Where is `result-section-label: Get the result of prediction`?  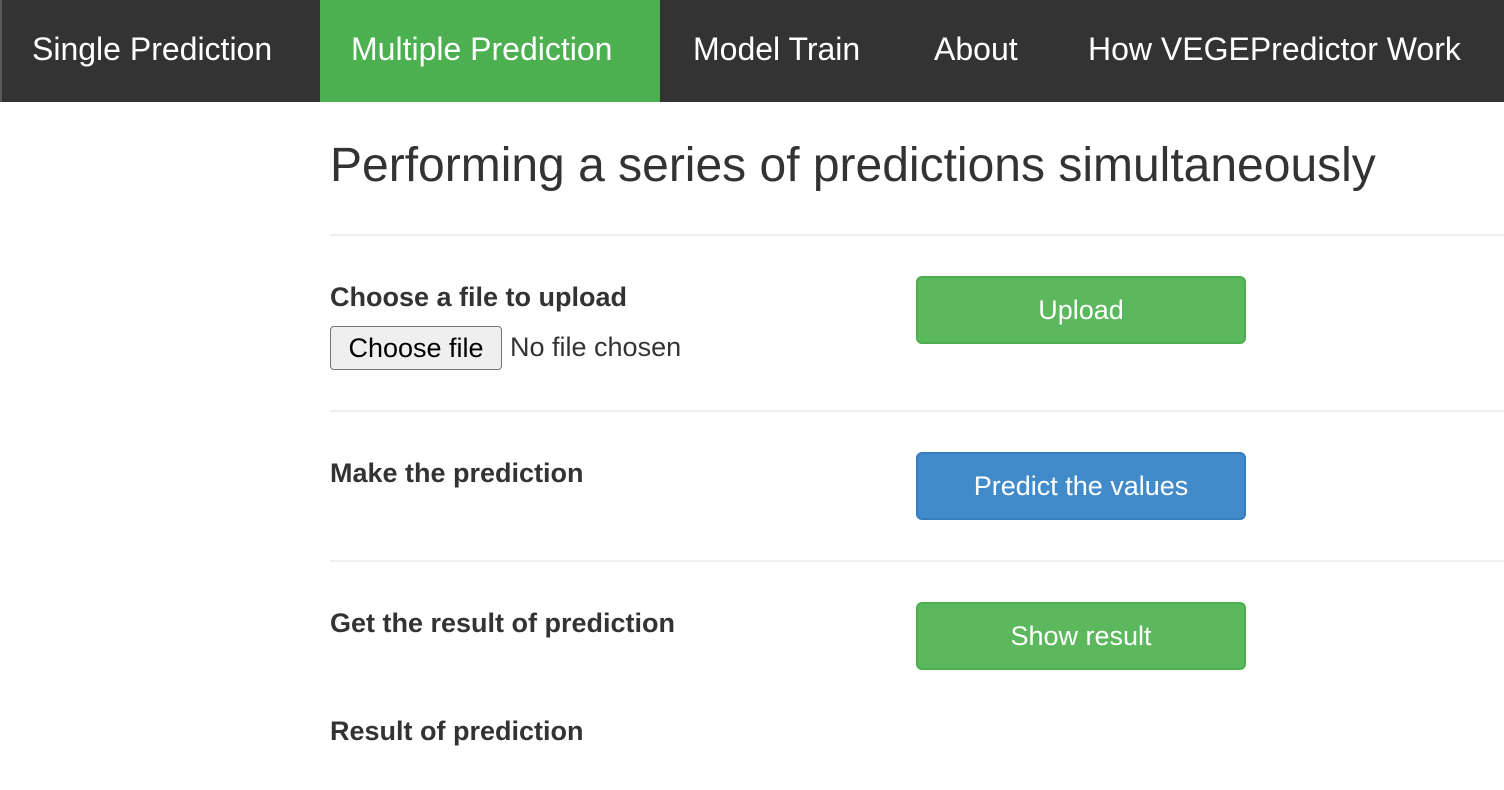 result-section-label: Get the result of prediction is located at coordinates (503, 623).